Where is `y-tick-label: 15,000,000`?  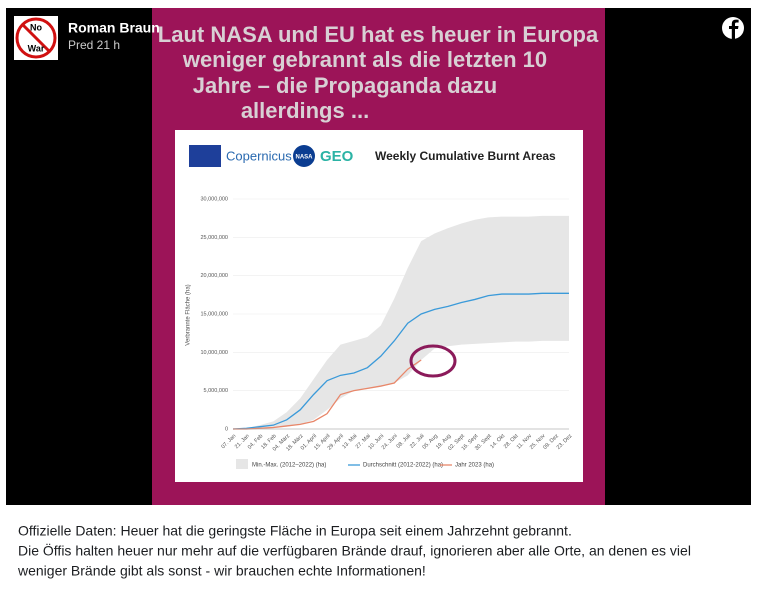 y-tick-label: 15,000,000 is located at coordinates (214, 314).